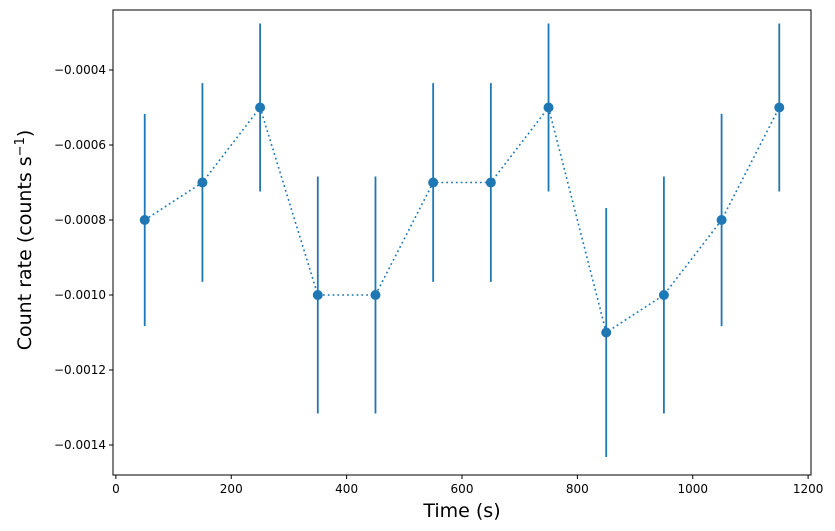  What do you see at coordinates (462, 489) in the screenshot?
I see `x-tick-label: 600` at bounding box center [462, 489].